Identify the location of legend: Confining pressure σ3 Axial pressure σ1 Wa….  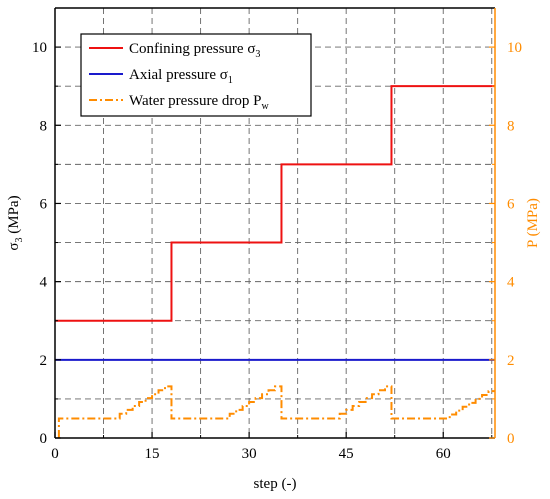
(196, 75).